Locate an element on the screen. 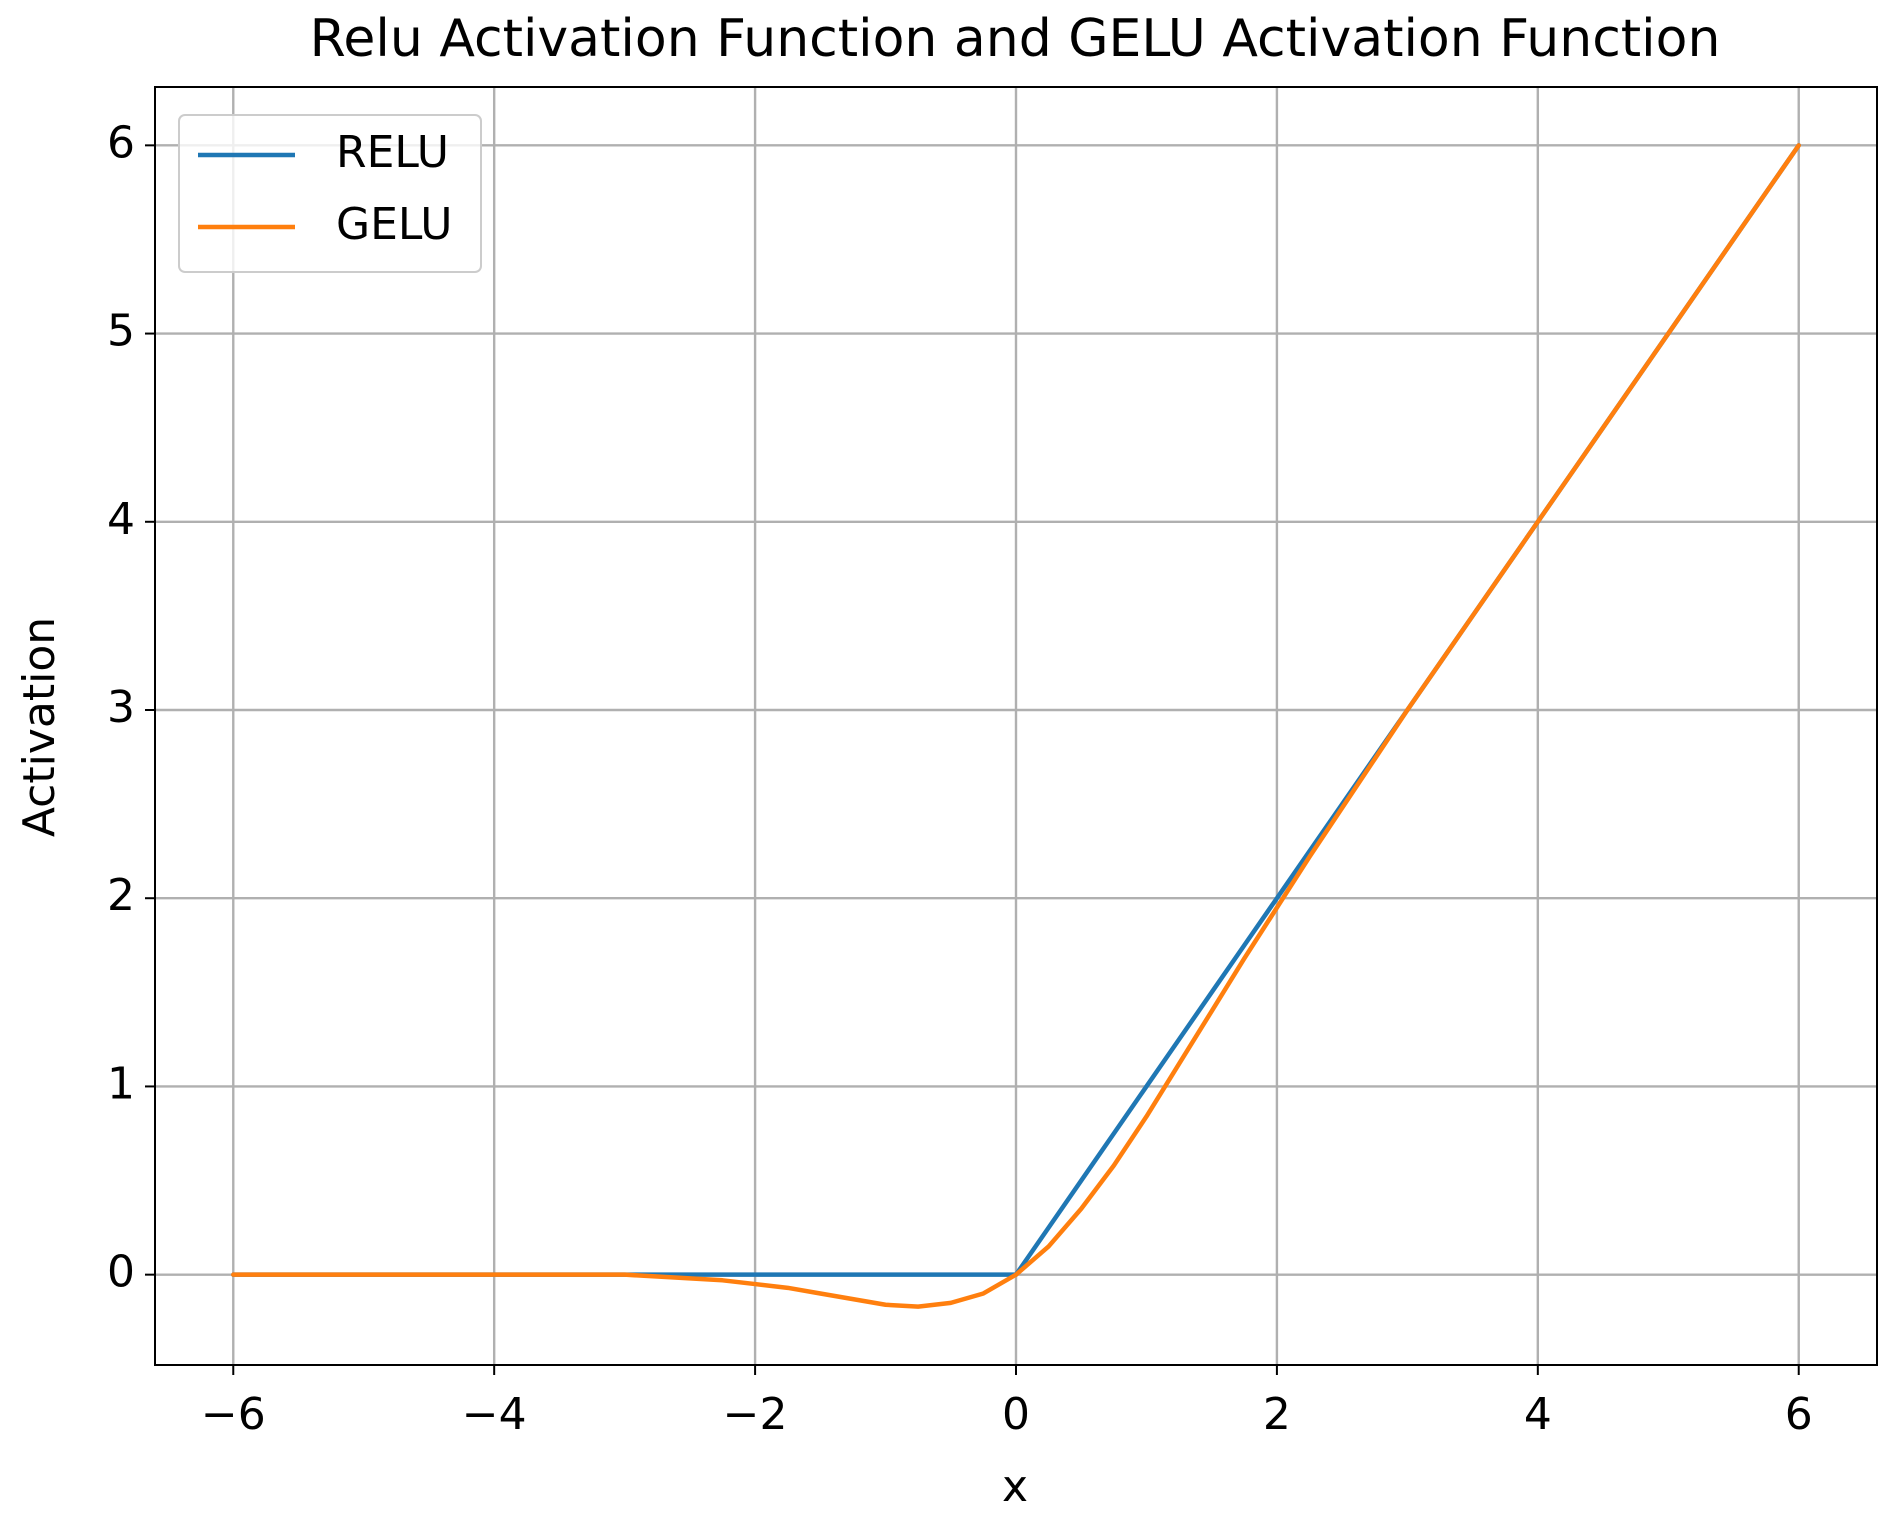  x-tick-label: −6 is located at coordinates (233, 1414).